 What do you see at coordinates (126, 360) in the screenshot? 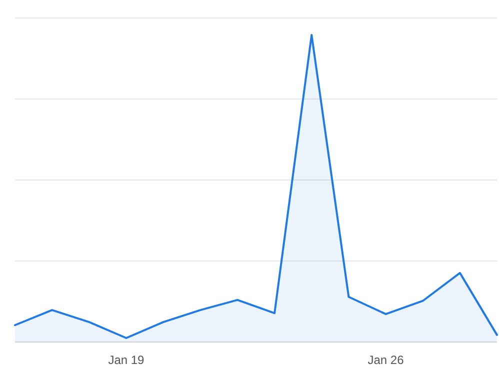
I see `x-tick-label: Jan 19` at bounding box center [126, 360].